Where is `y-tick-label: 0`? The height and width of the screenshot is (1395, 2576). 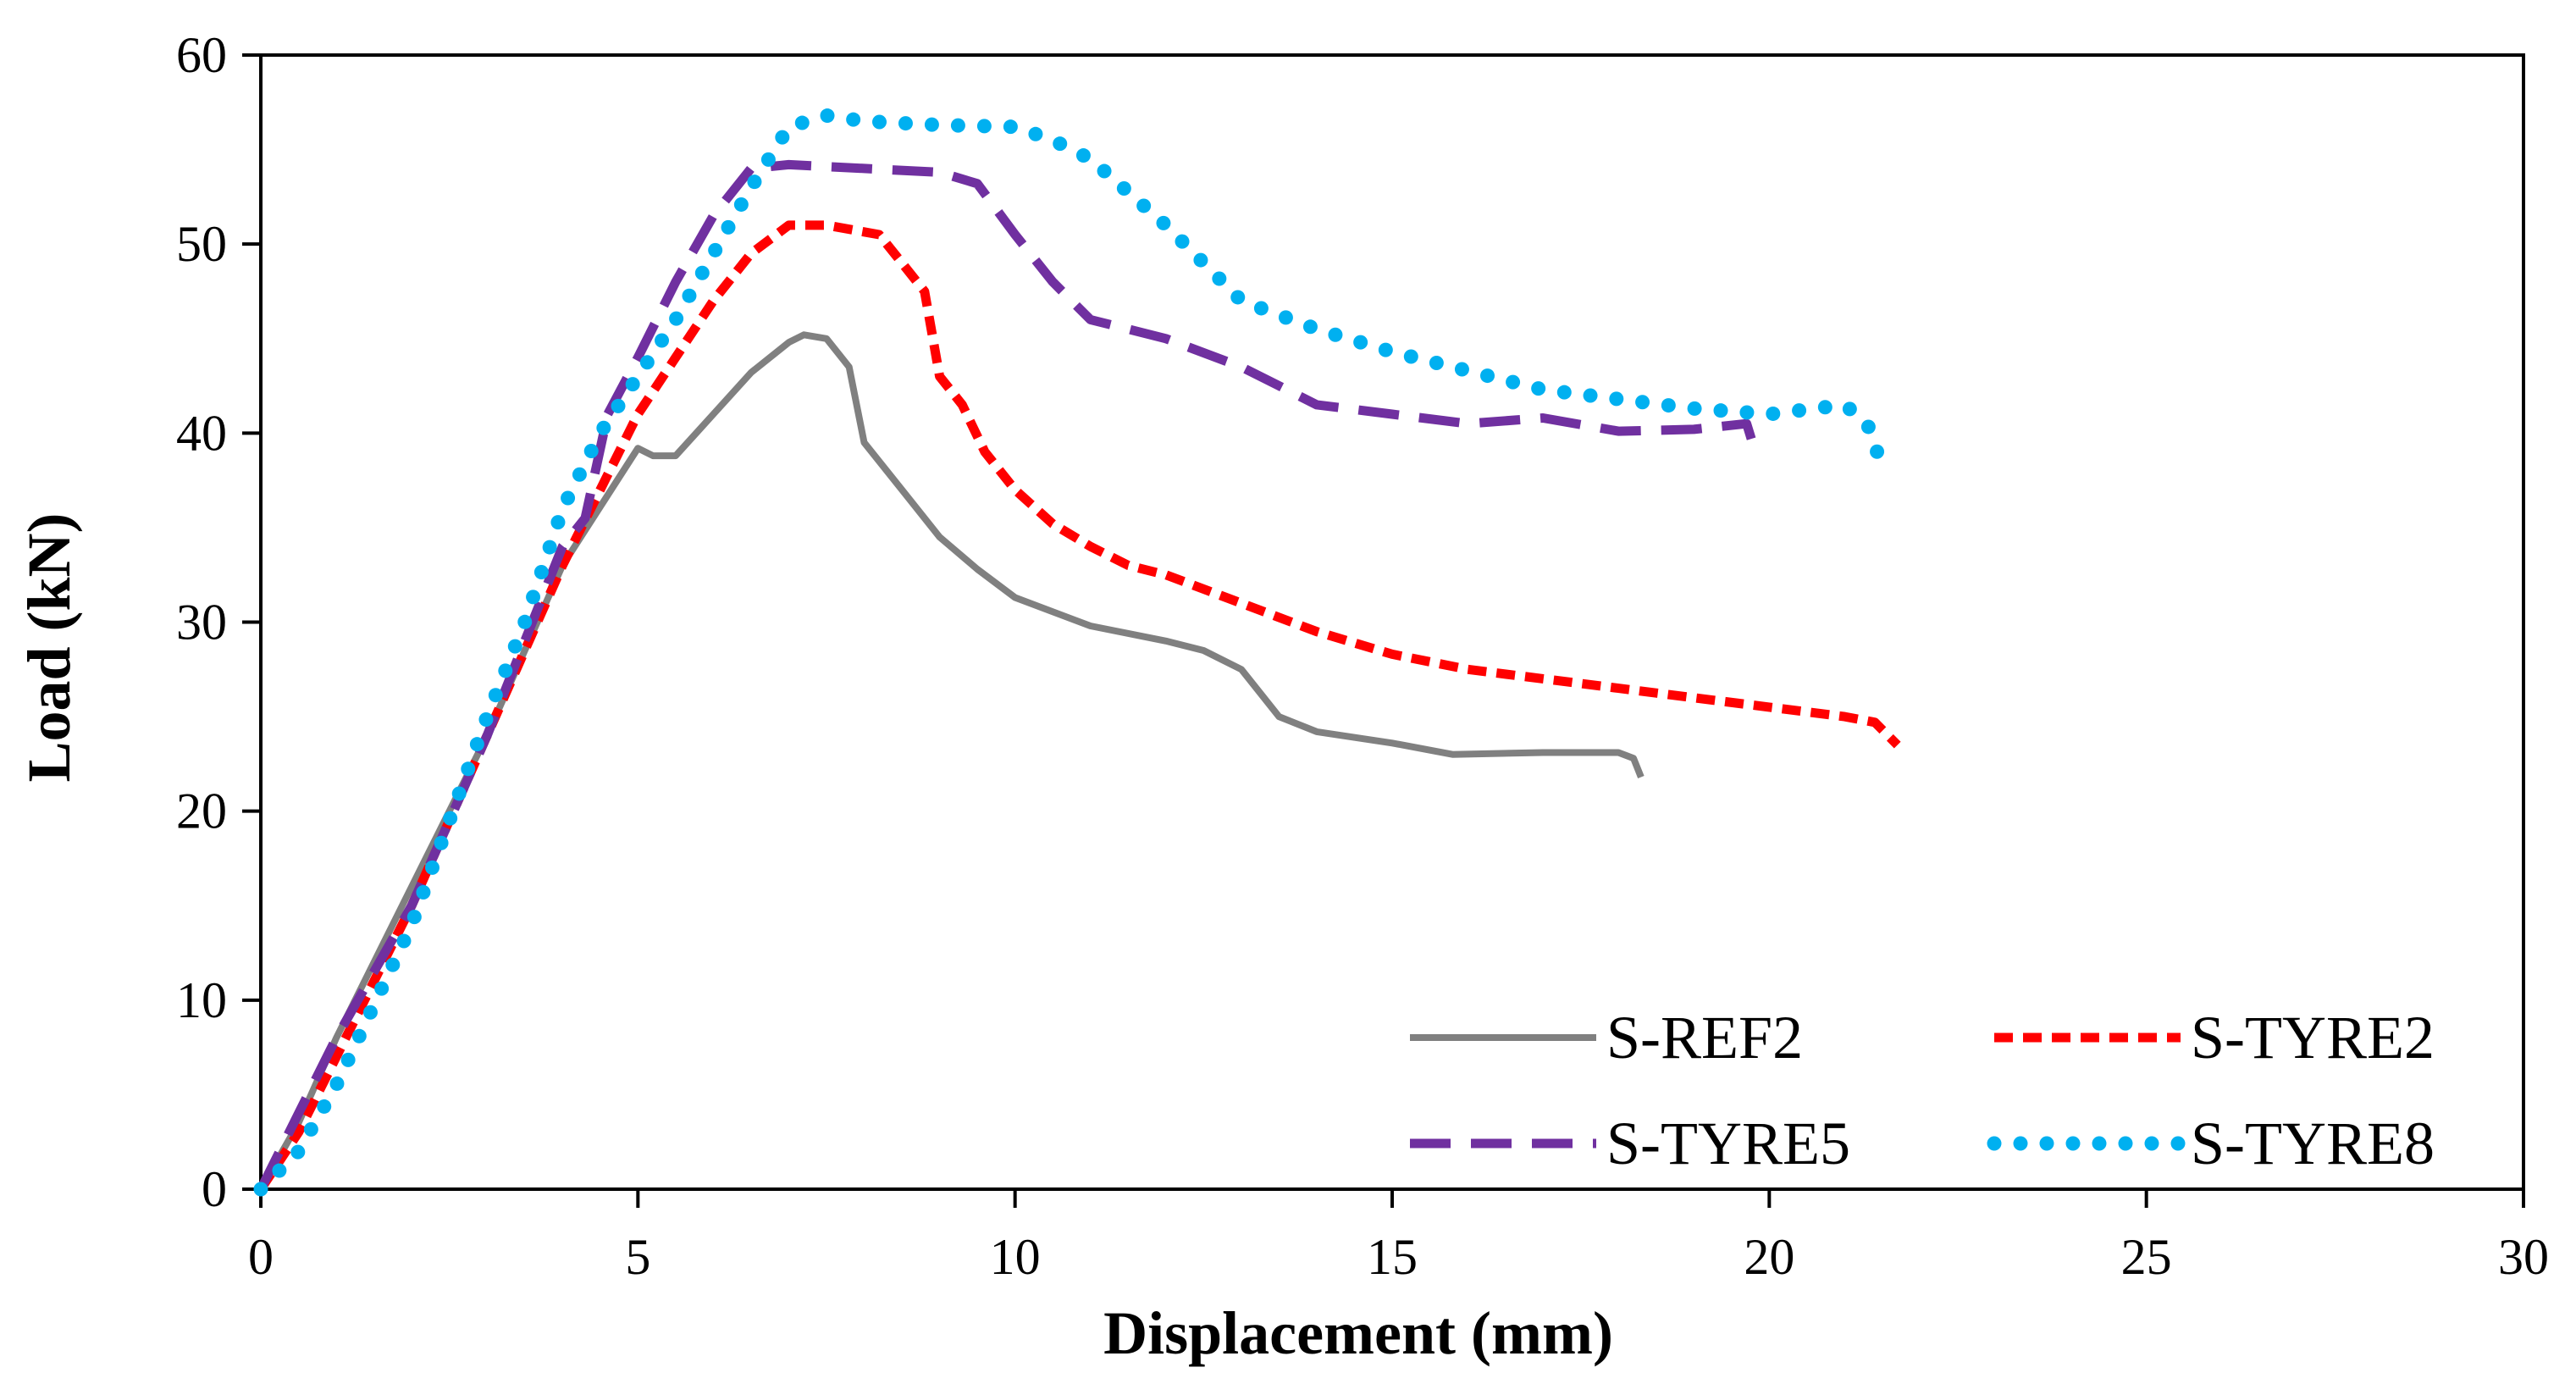
y-tick-label: 0 is located at coordinates (214, 1189).